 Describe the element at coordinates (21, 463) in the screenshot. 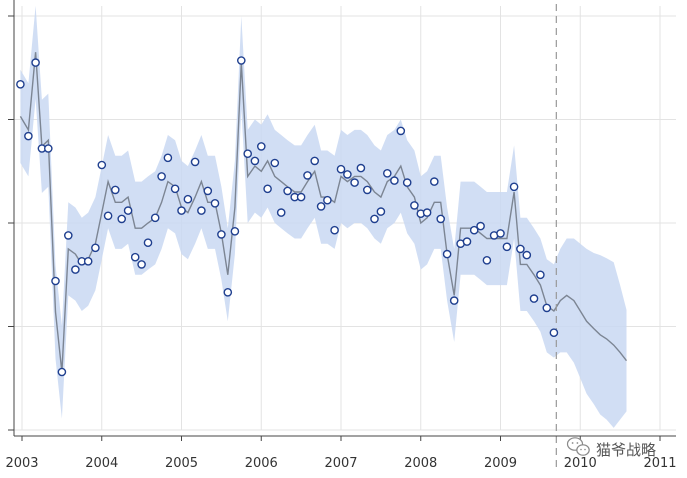

I see `x-tick-label-2003: 2003` at that location.